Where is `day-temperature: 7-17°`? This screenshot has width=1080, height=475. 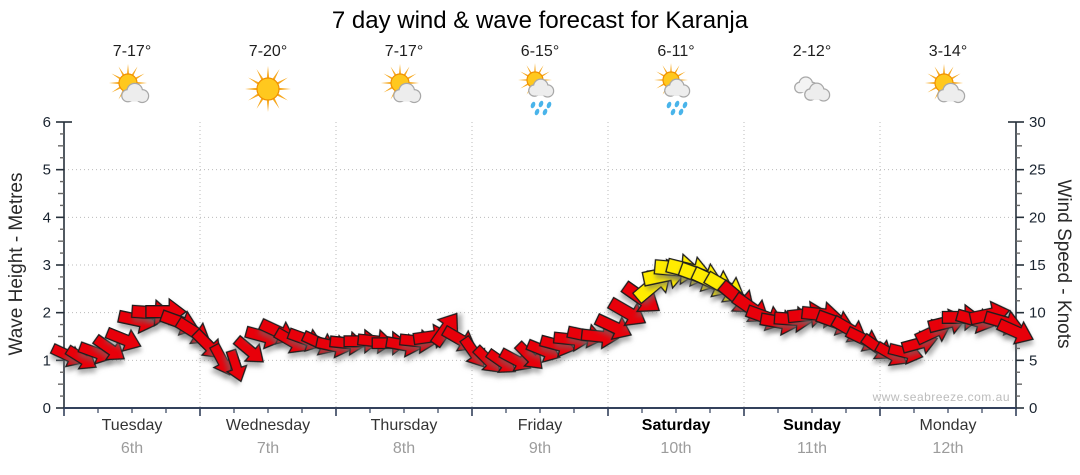
day-temperature: 7-17° is located at coordinates (404, 51).